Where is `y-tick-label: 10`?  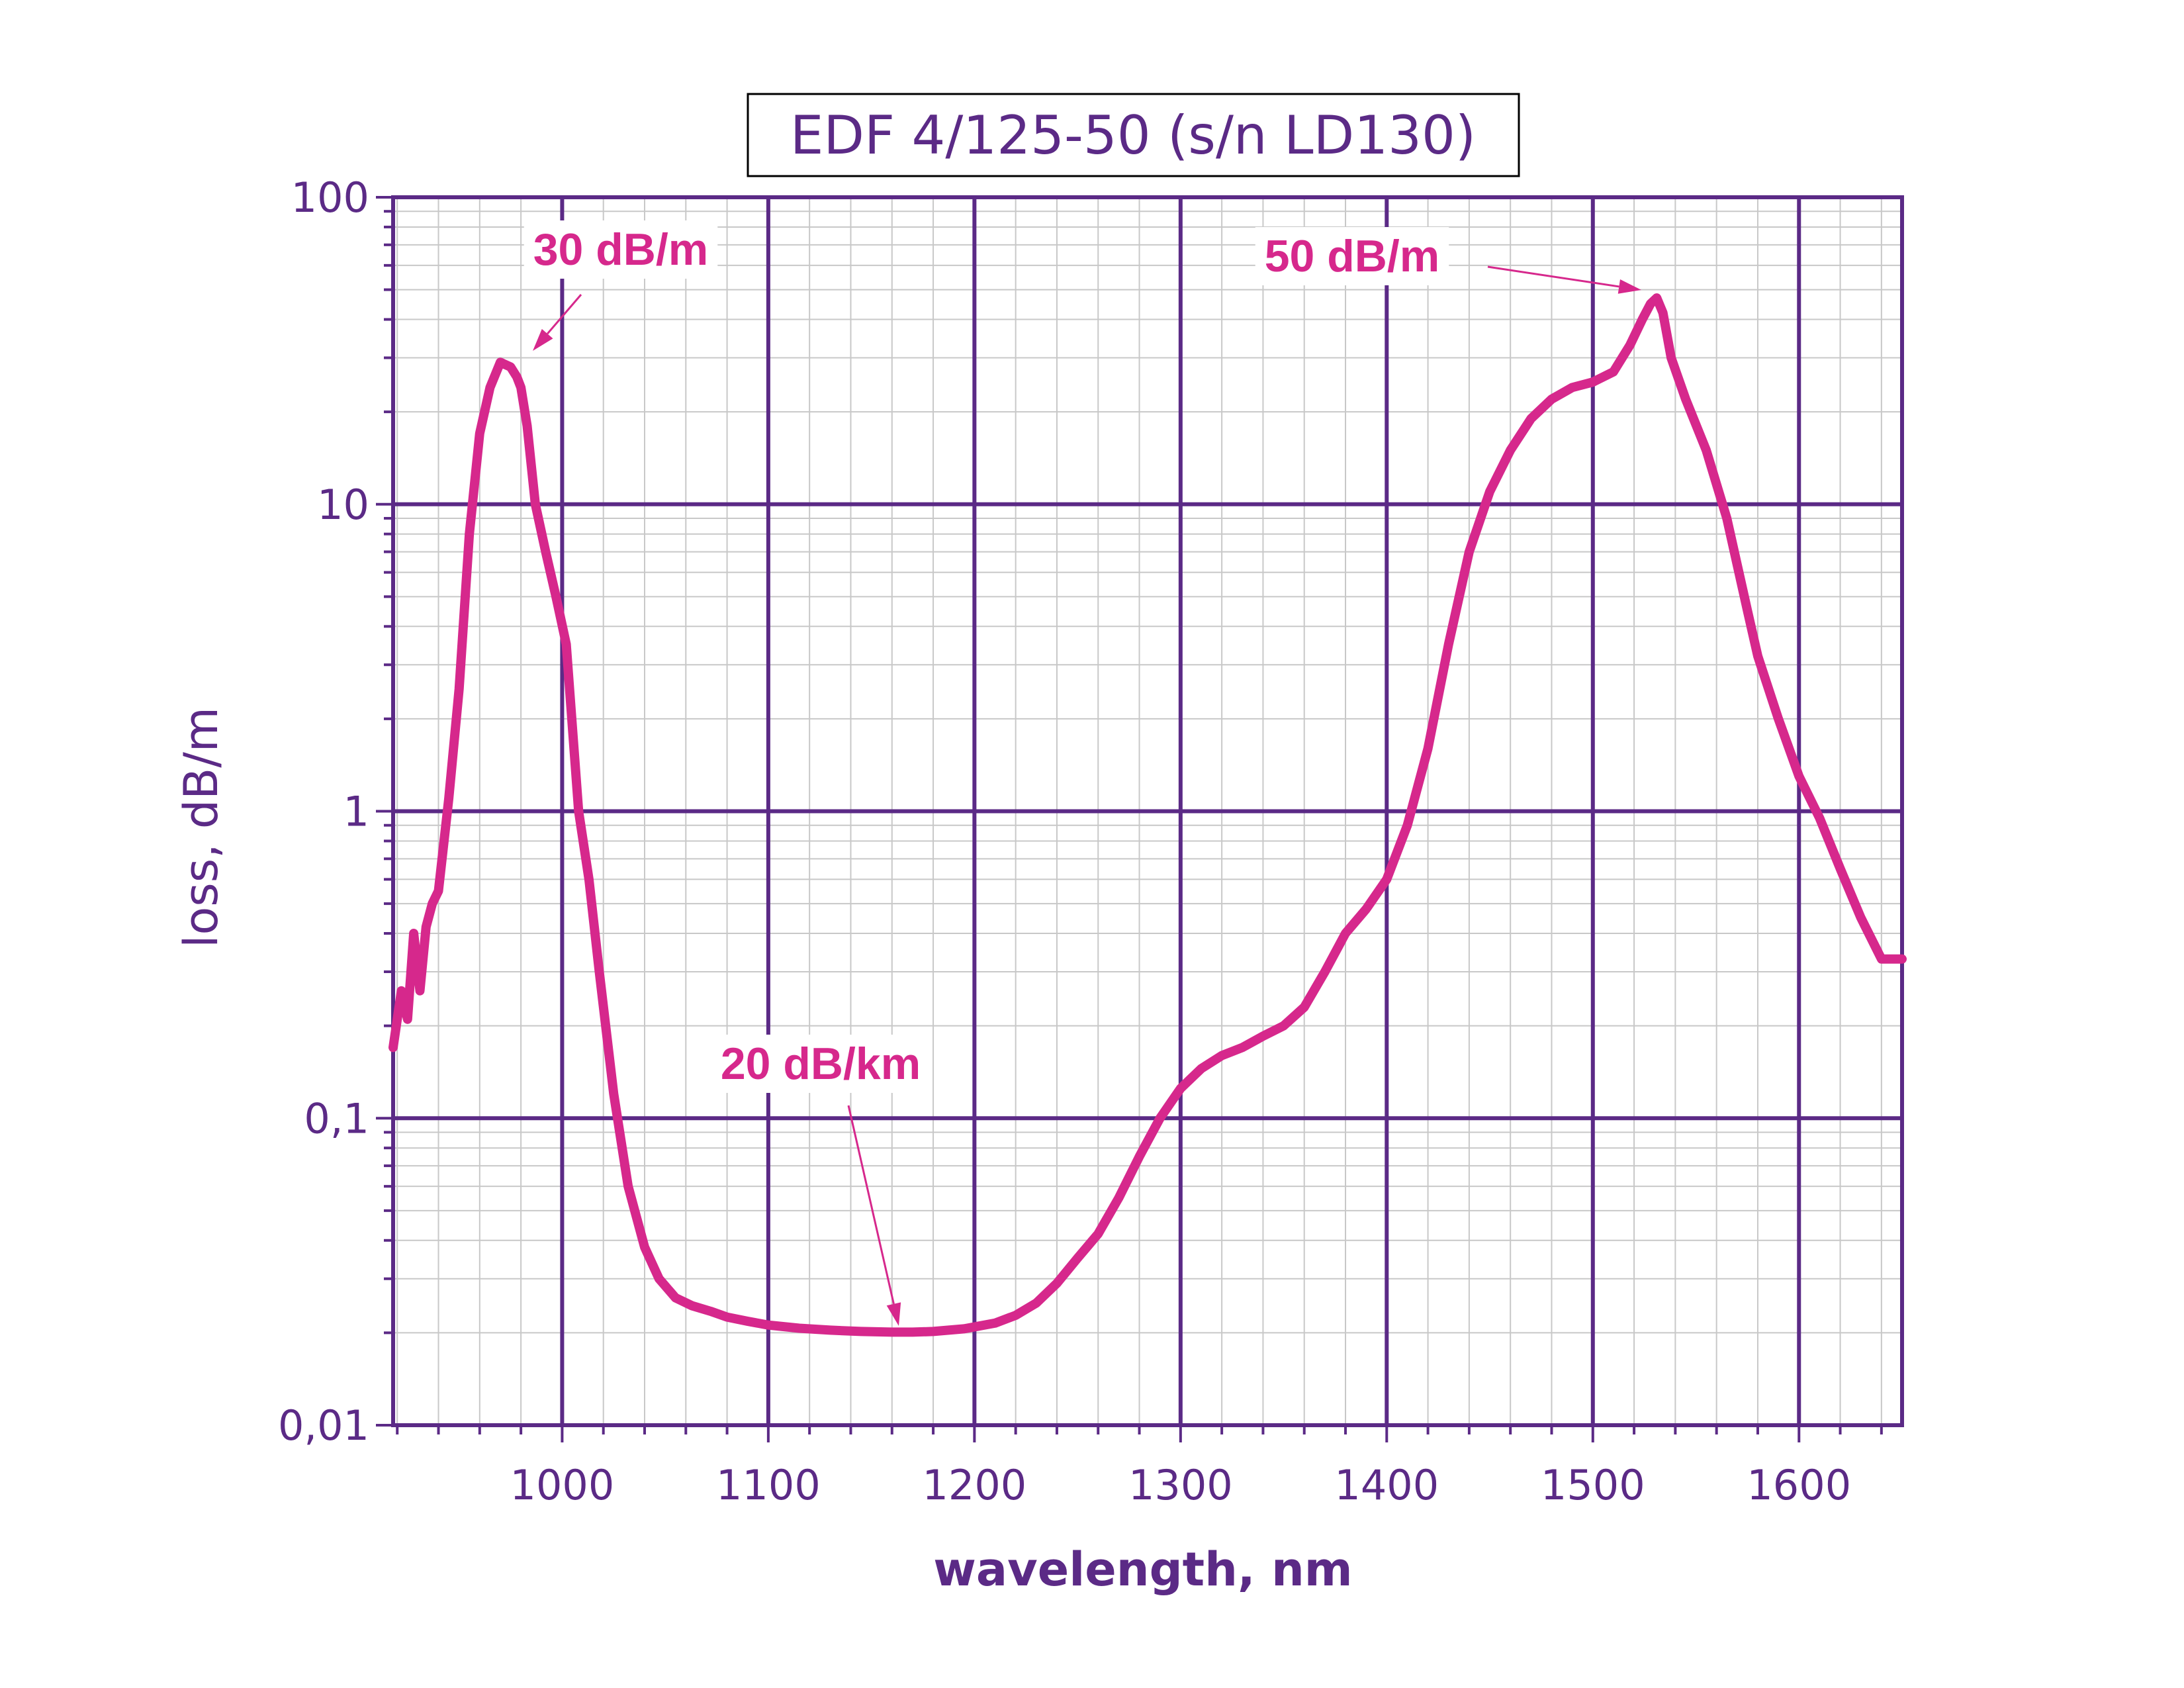 y-tick-label: 10 is located at coordinates (343, 505).